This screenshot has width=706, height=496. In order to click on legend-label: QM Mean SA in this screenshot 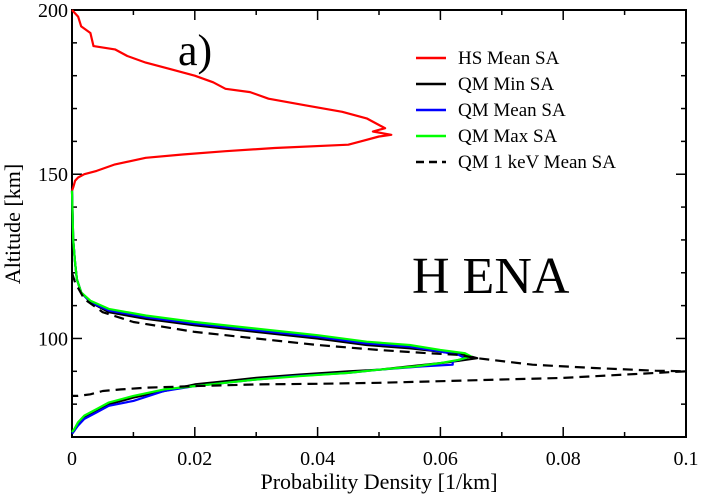, I will do `click(512, 110)`.